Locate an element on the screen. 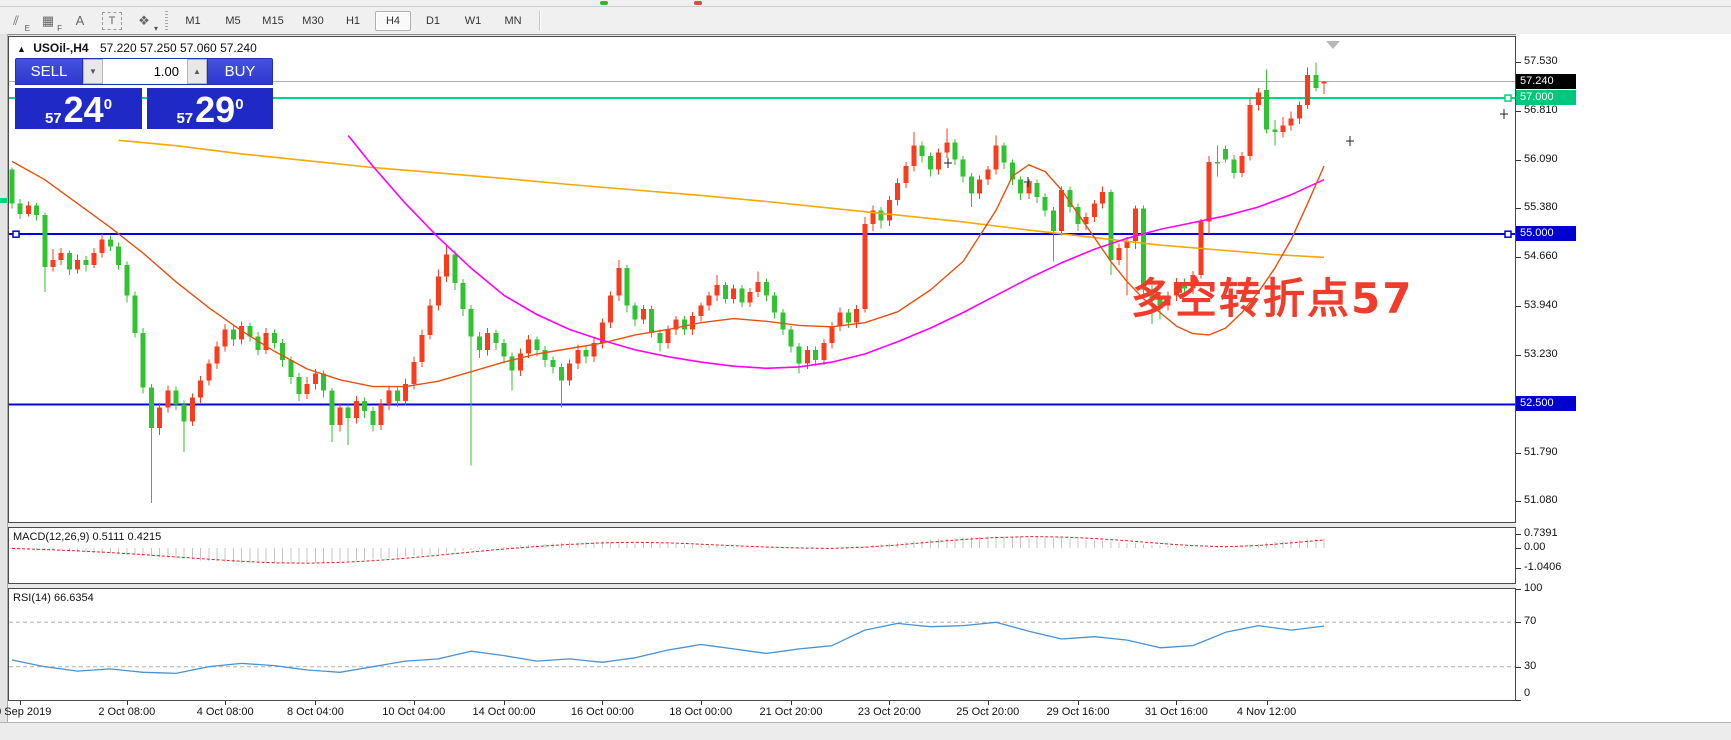 This screenshot has height=740, width=1731. rsi-chart is located at coordinates (762, 648).